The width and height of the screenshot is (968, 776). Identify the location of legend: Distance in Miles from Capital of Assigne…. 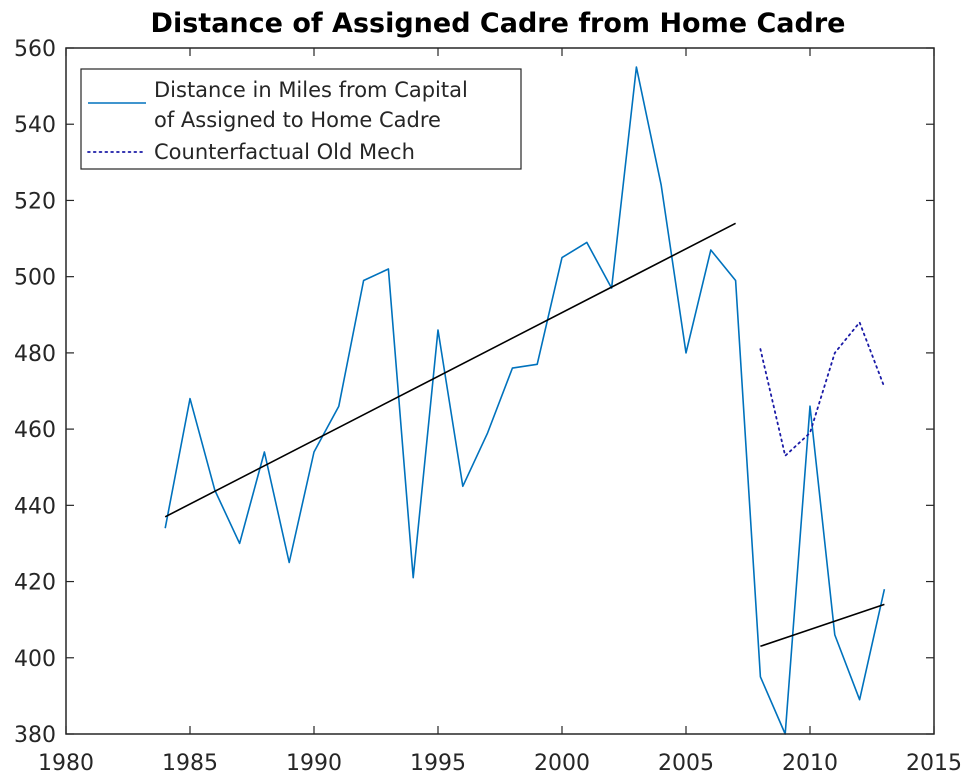
(301, 119).